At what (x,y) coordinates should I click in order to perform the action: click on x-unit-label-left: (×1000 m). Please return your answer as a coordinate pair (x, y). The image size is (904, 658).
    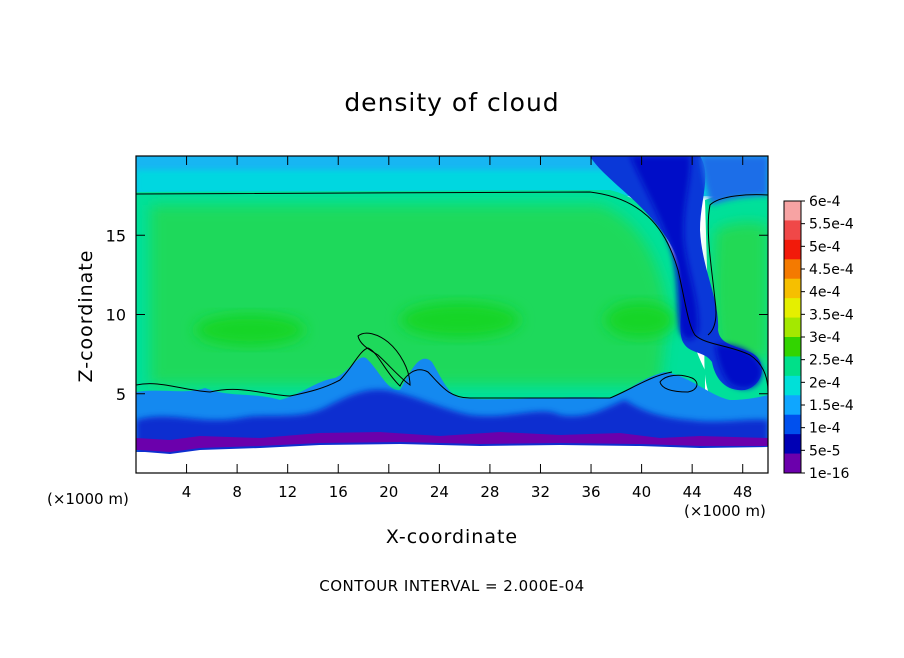
    Looking at the image, I should click on (88, 499).